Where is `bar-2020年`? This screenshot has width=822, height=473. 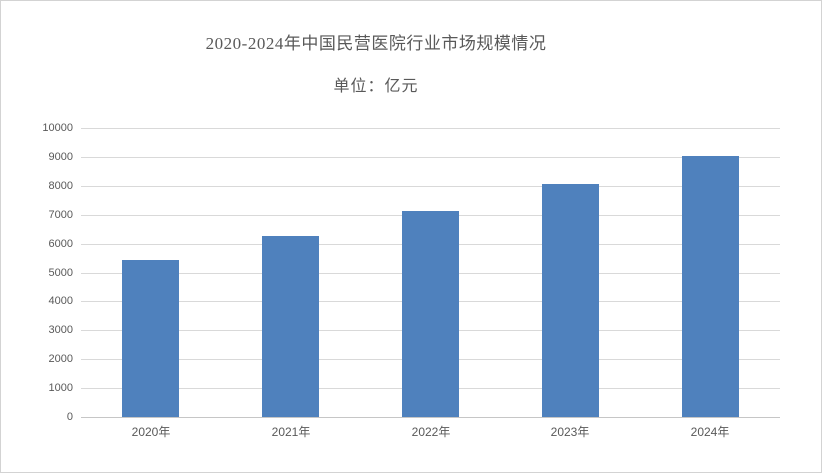
bar-2020年 is located at coordinates (150, 338).